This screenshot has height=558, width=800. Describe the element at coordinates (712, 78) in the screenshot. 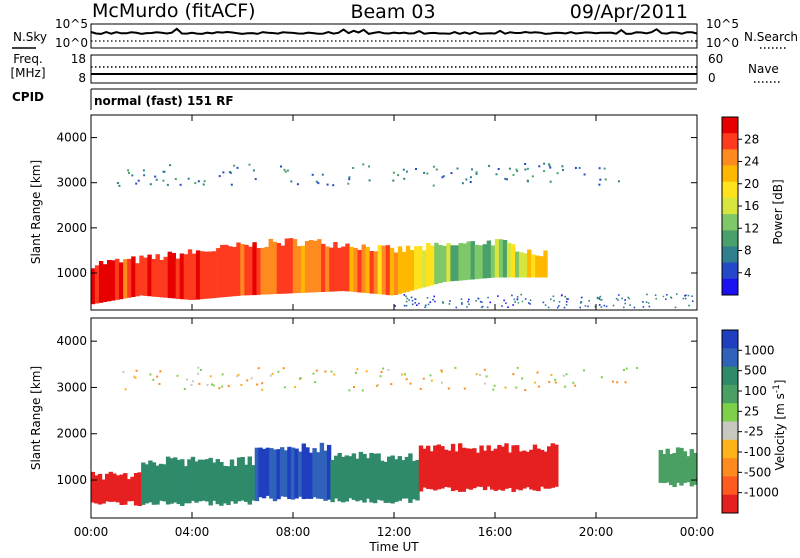

I see `nave-tick-bottom: 0` at that location.